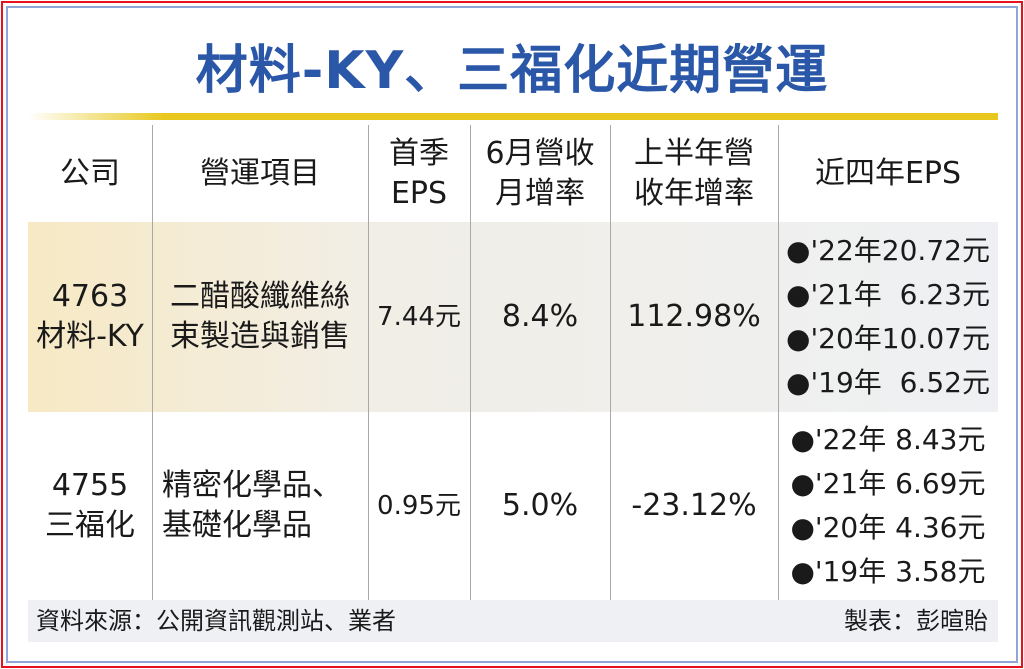 The width and height of the screenshot is (1024, 669). I want to click on business-line: 二醋酸纖維絲, so click(260, 296).